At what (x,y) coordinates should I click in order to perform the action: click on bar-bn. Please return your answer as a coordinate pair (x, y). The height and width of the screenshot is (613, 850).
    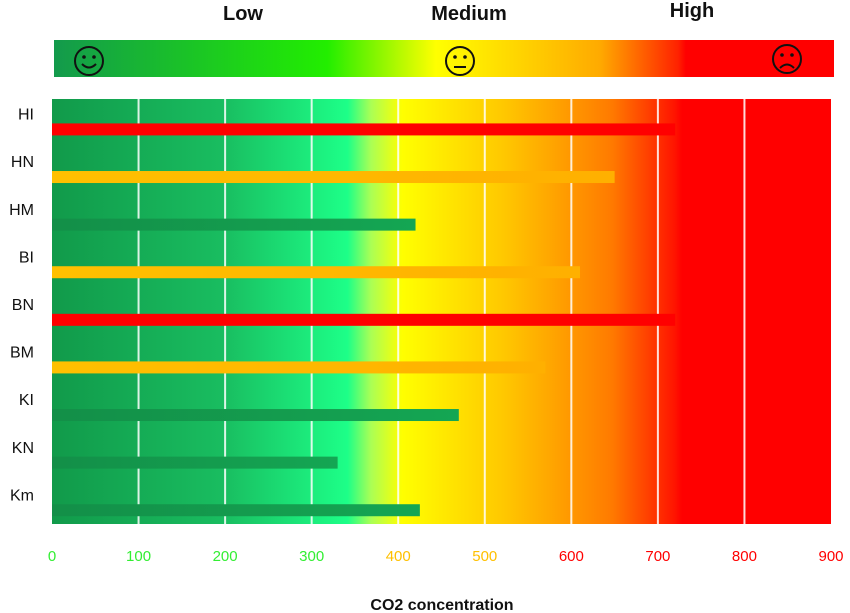
    Looking at the image, I should click on (364, 319).